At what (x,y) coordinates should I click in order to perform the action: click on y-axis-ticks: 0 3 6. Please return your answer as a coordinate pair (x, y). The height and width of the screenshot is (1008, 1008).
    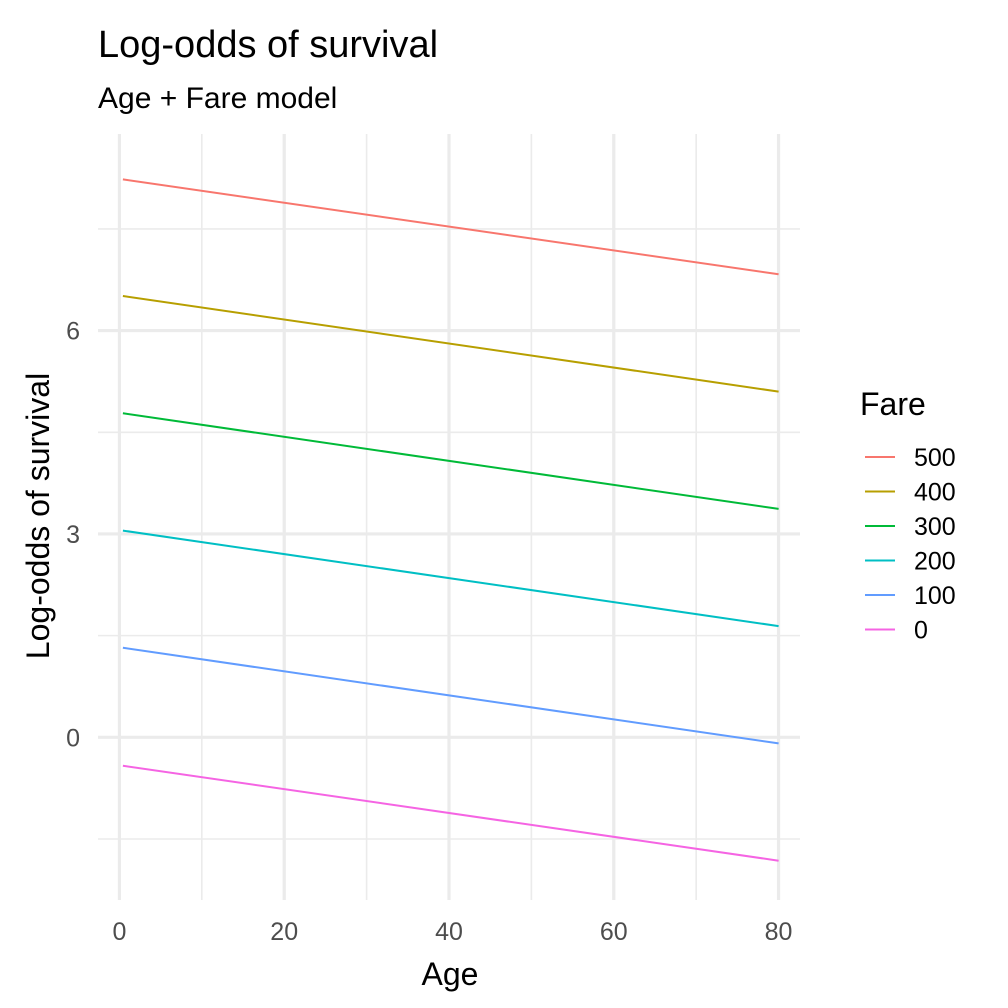
    Looking at the image, I should click on (73, 535).